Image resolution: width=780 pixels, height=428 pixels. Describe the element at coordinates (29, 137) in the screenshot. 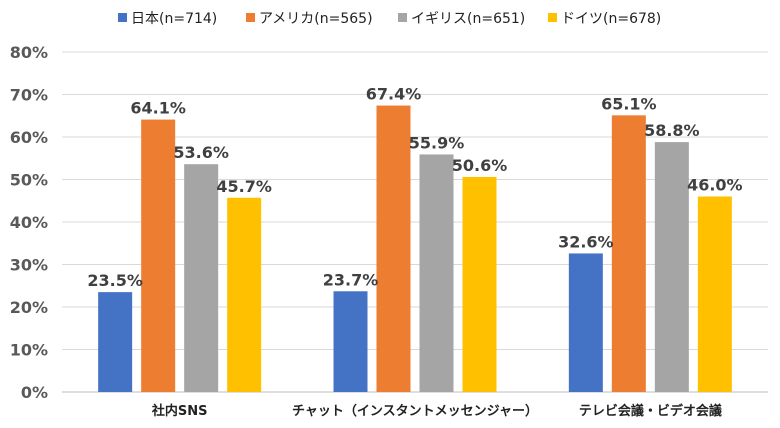

I see `y-tick-label: 60%` at that location.